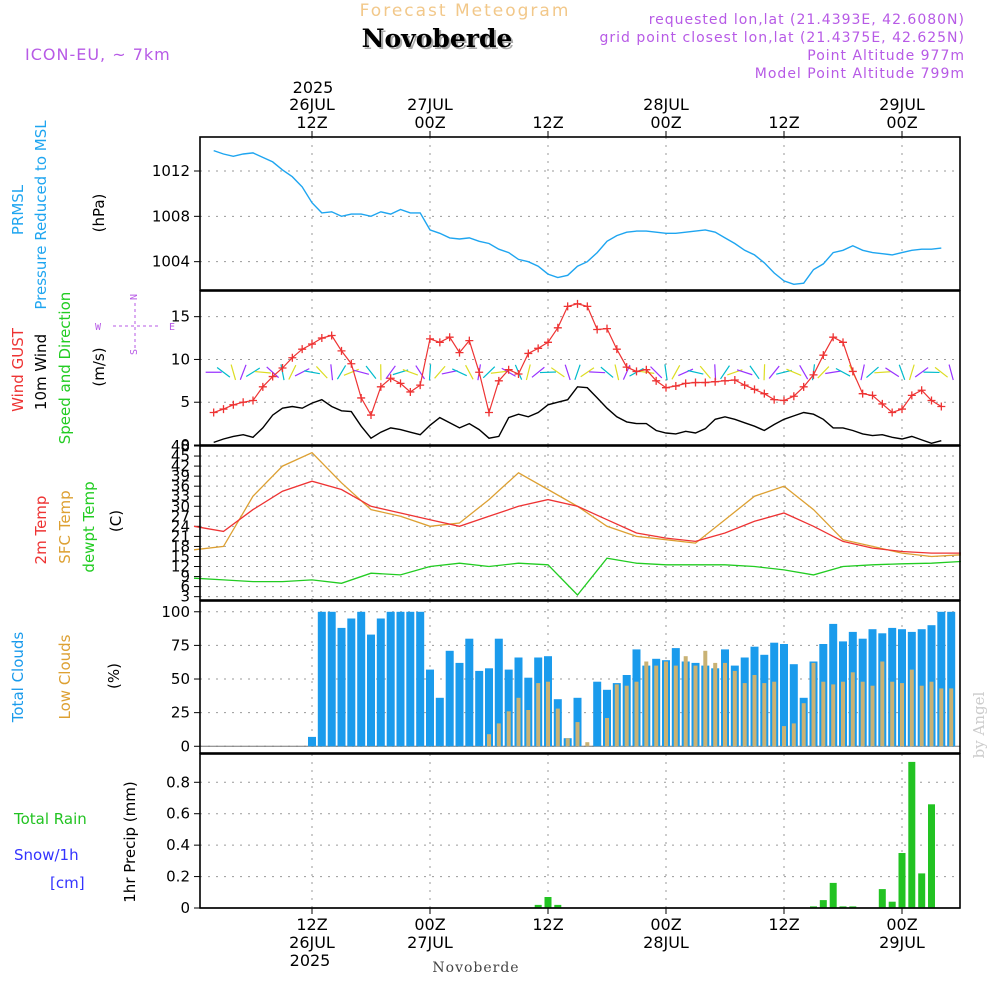  I want to click on credit: by Angel, so click(979, 724).